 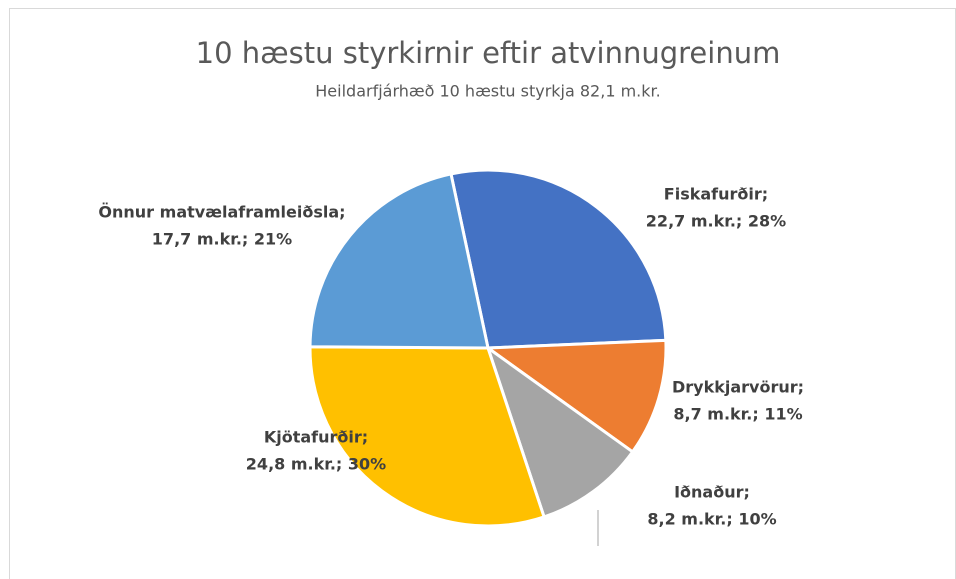 What do you see at coordinates (716, 194) in the screenshot?
I see `slice-category-label: Fiskafurðir;` at bounding box center [716, 194].